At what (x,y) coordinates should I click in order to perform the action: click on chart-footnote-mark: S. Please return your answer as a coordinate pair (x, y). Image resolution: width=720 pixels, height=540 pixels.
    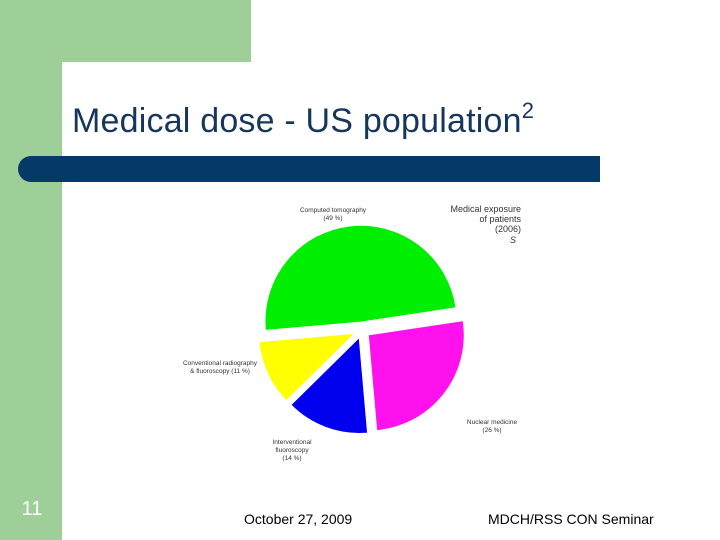
    Looking at the image, I should click on (513, 240).